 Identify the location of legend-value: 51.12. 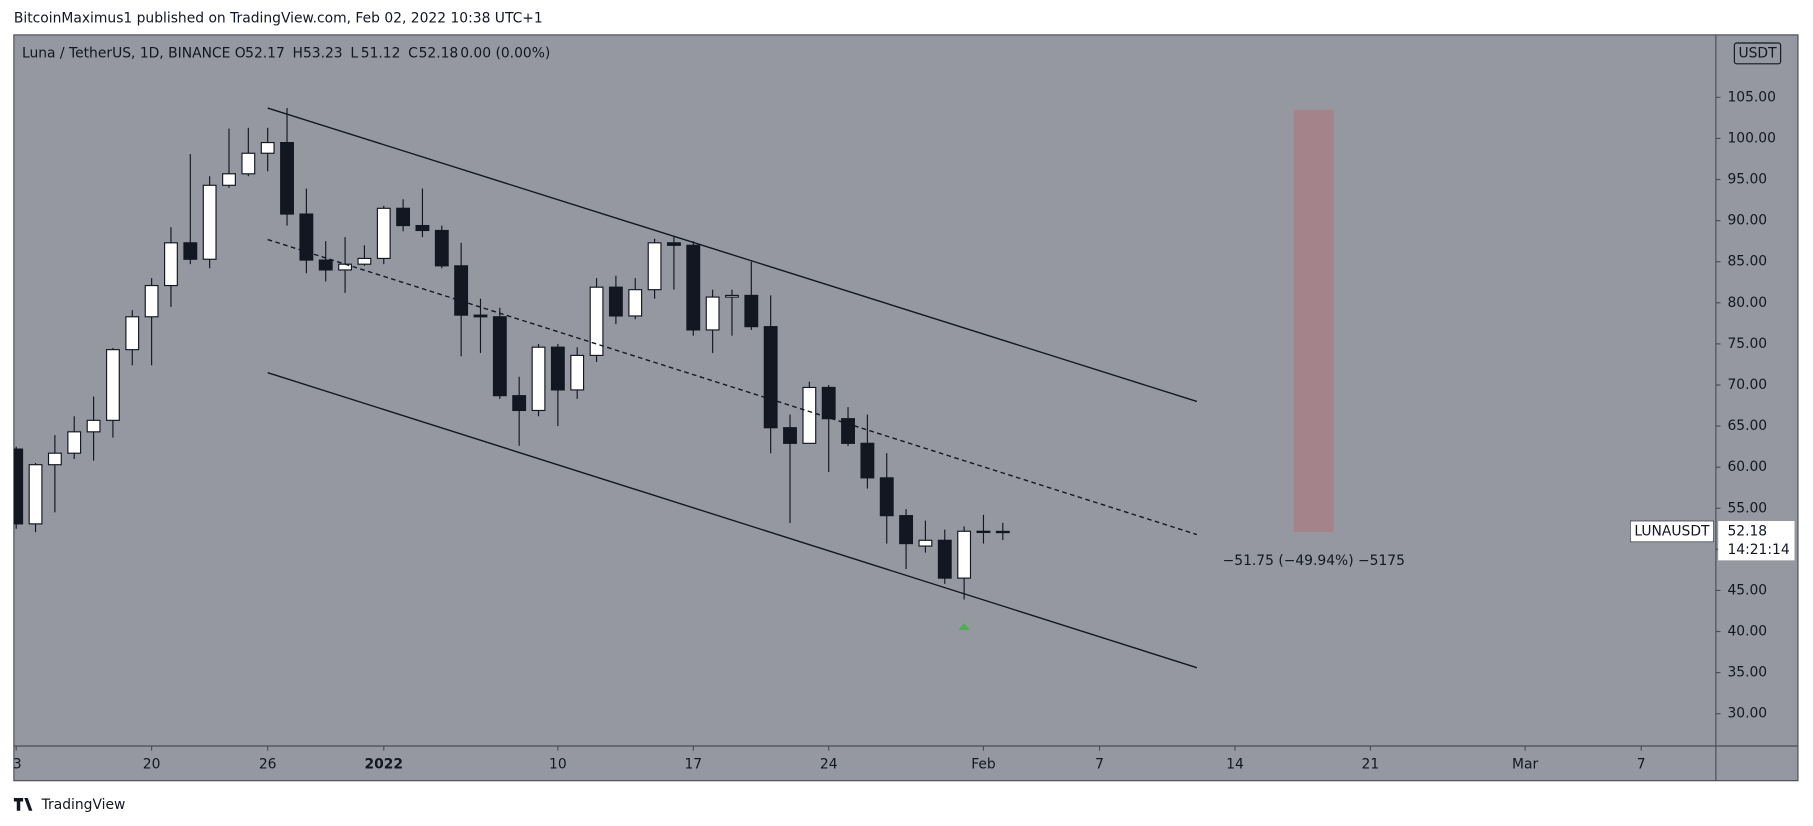
(381, 53).